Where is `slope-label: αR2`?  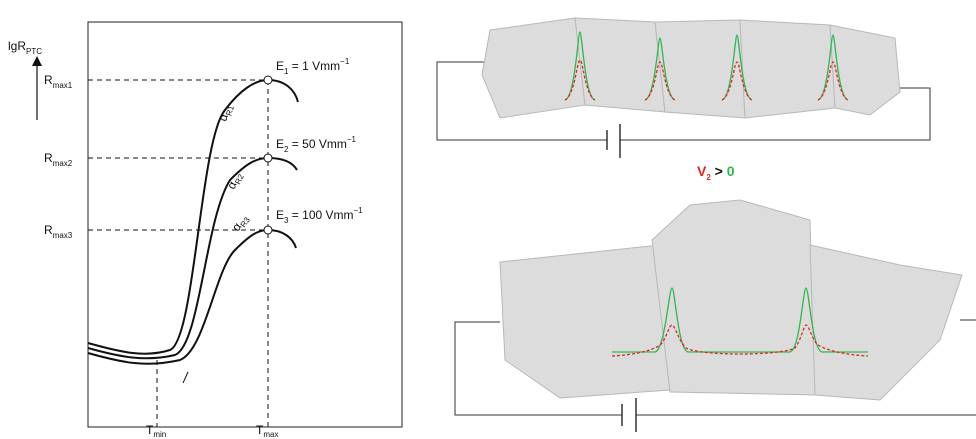 slope-label: αR2 is located at coordinates (235, 180).